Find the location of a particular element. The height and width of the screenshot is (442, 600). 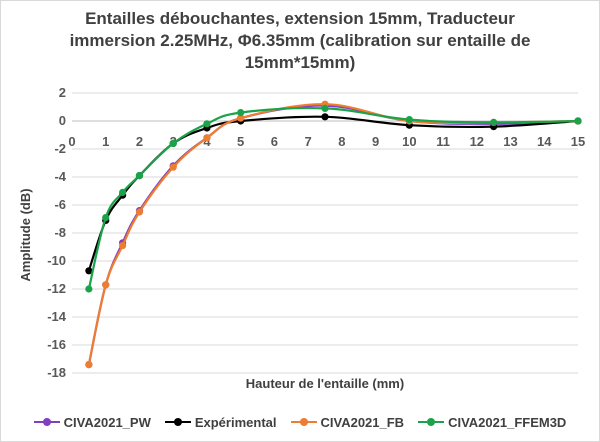

legend-item: CIVA2021_PW is located at coordinates (92, 422).